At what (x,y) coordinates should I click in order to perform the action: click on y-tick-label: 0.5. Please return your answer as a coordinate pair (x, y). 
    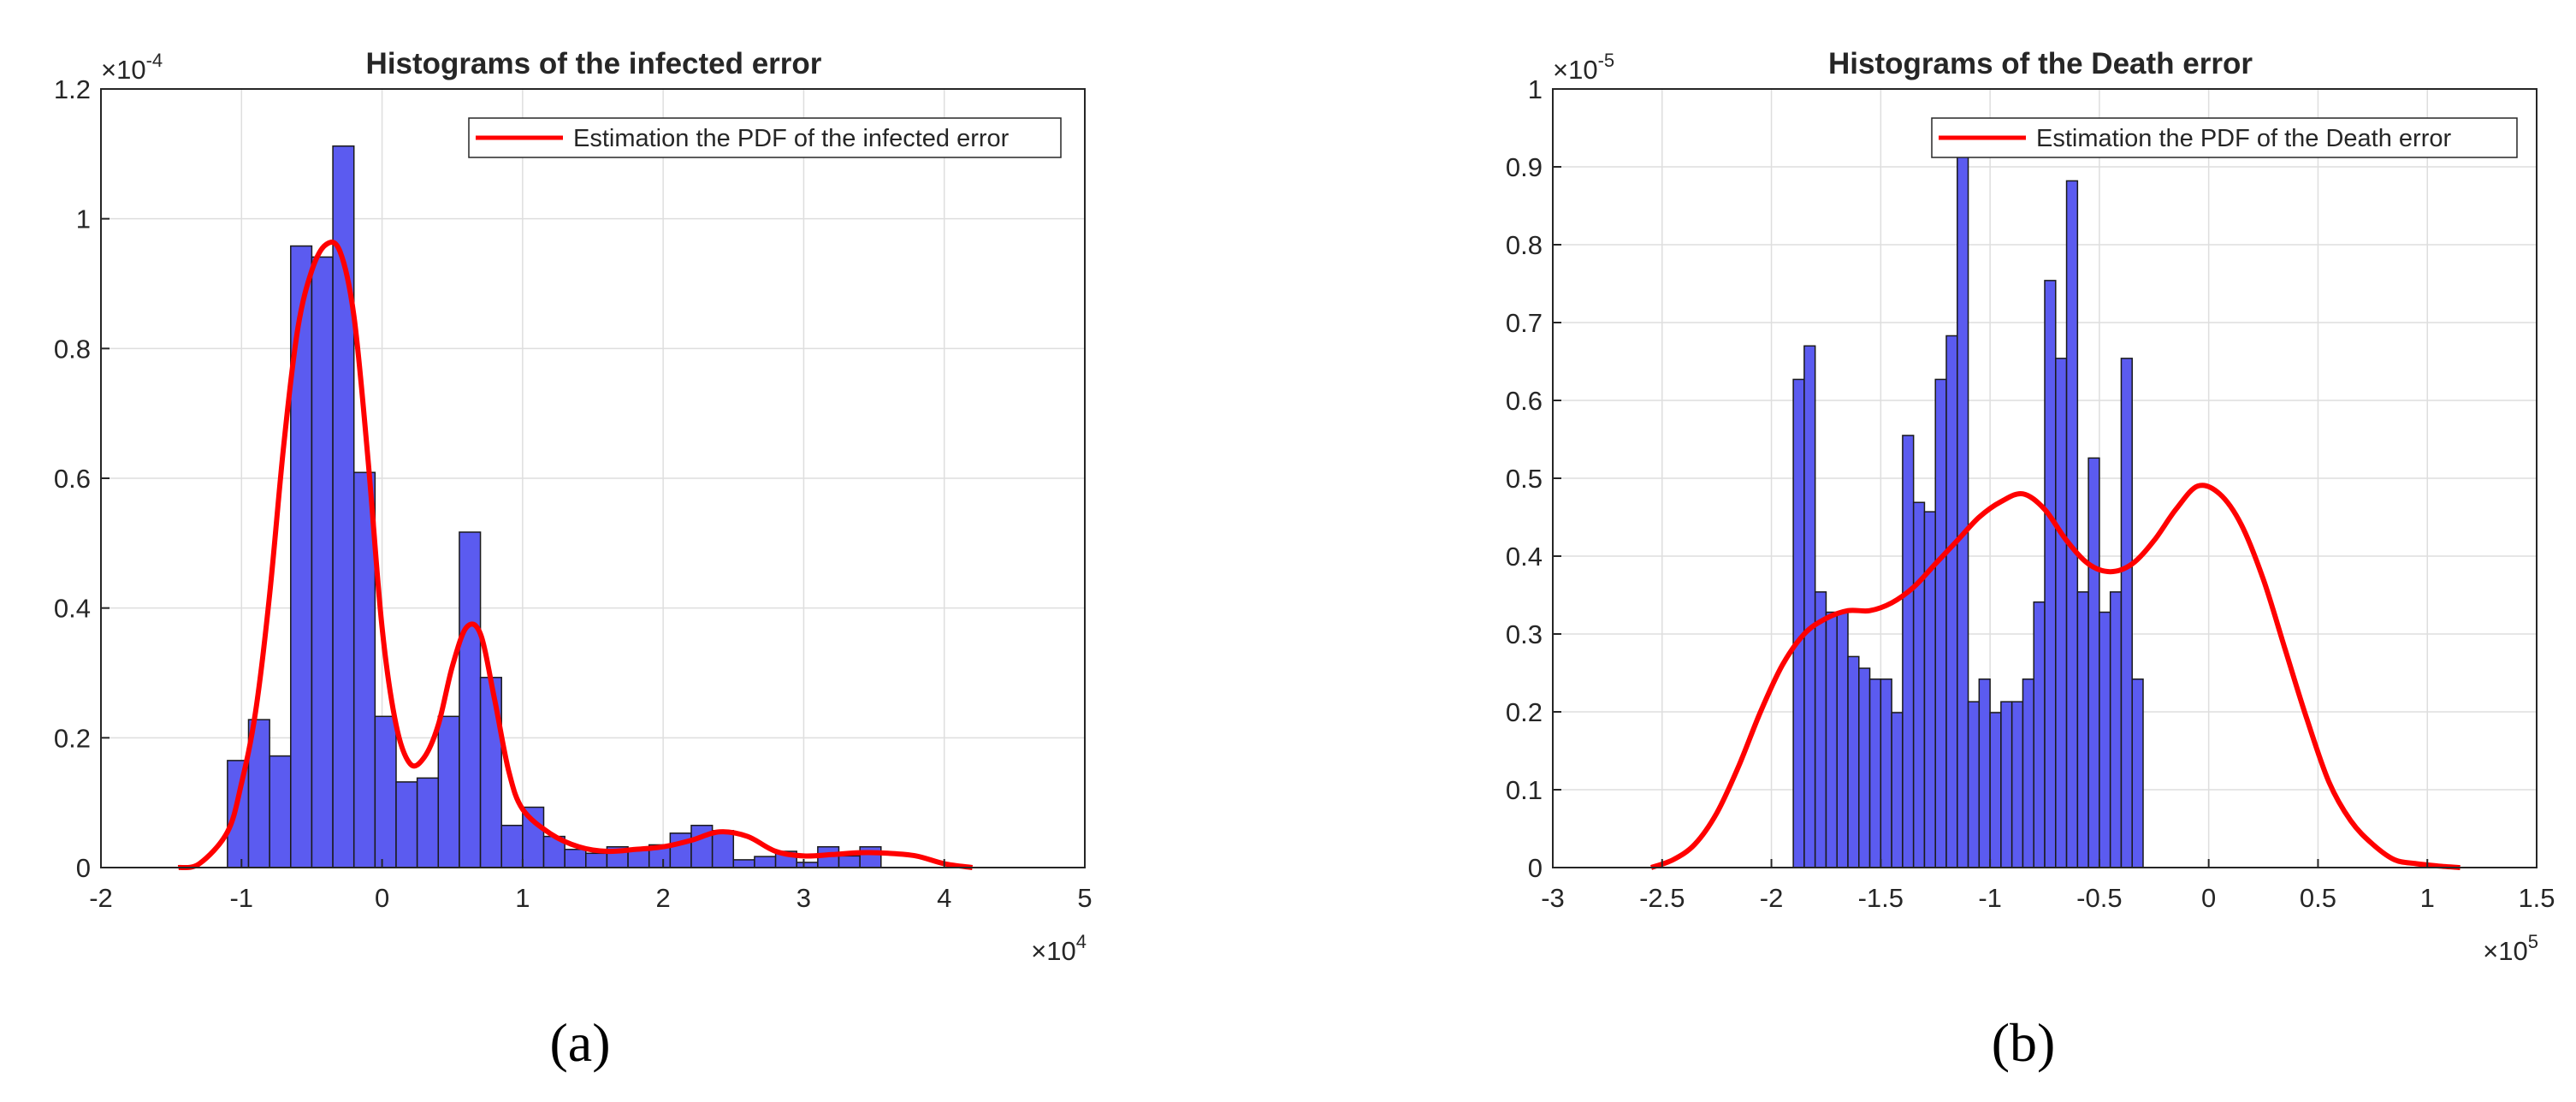
    Looking at the image, I should click on (1524, 479).